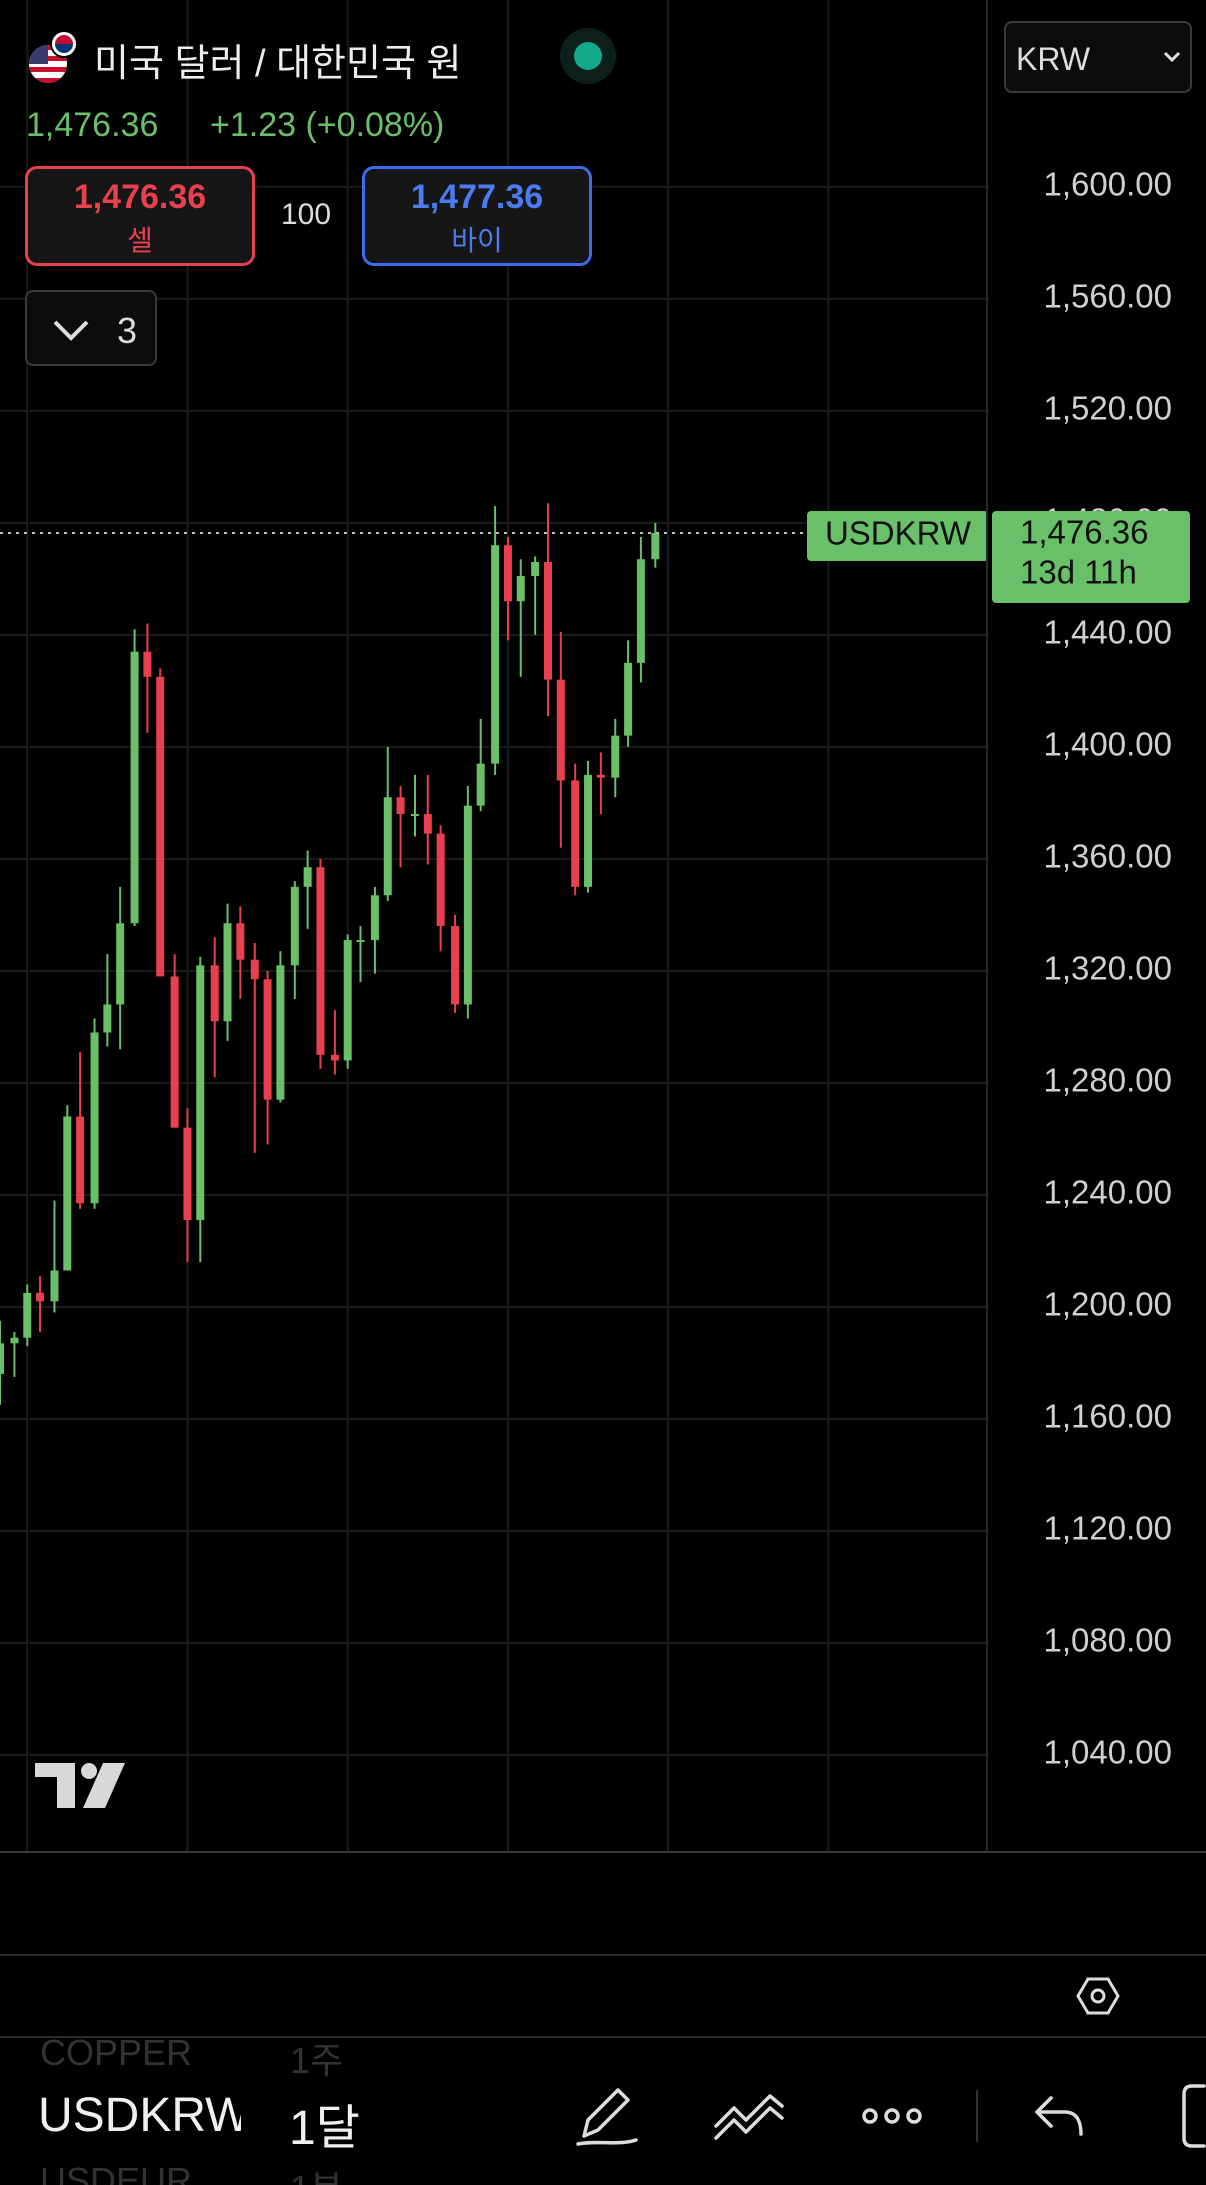 Image resolution: width=1206 pixels, height=2185 pixels. Describe the element at coordinates (477, 197) in the screenshot. I see `buy-price: 1,477.36` at that location.